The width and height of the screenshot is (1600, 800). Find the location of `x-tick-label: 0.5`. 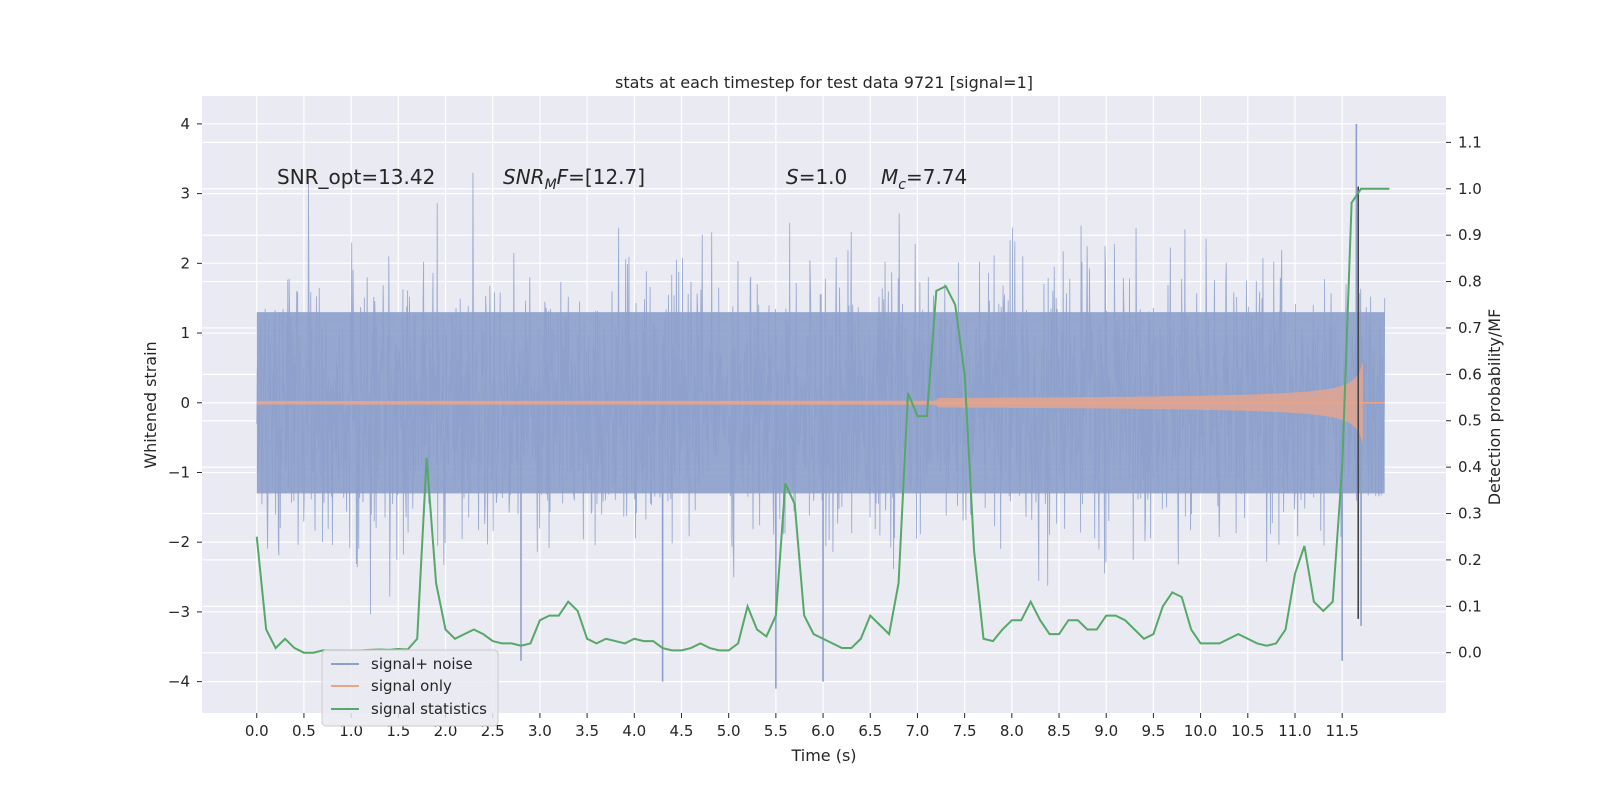

x-tick-label: 0.5 is located at coordinates (304, 731).